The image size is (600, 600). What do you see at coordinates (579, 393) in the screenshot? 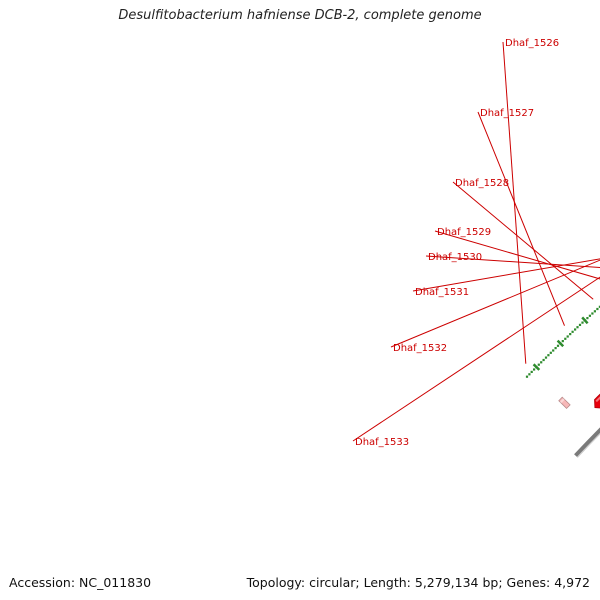
I see `gene-features` at bounding box center [579, 393].